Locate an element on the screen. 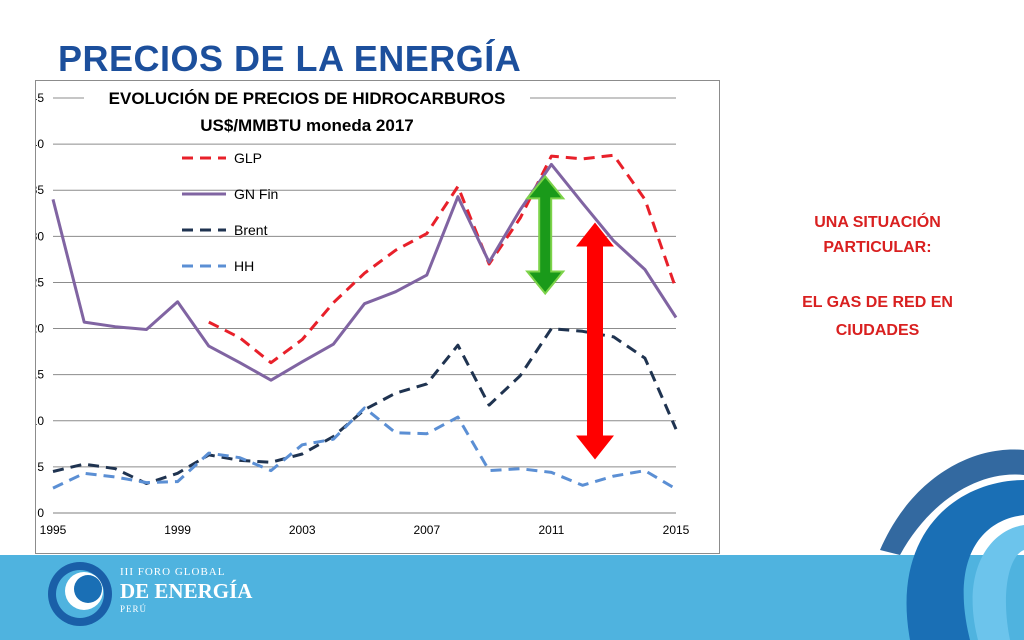 Image resolution: width=1024 pixels, height=640 pixels. y-tick-label: 30 is located at coordinates (40, 236).